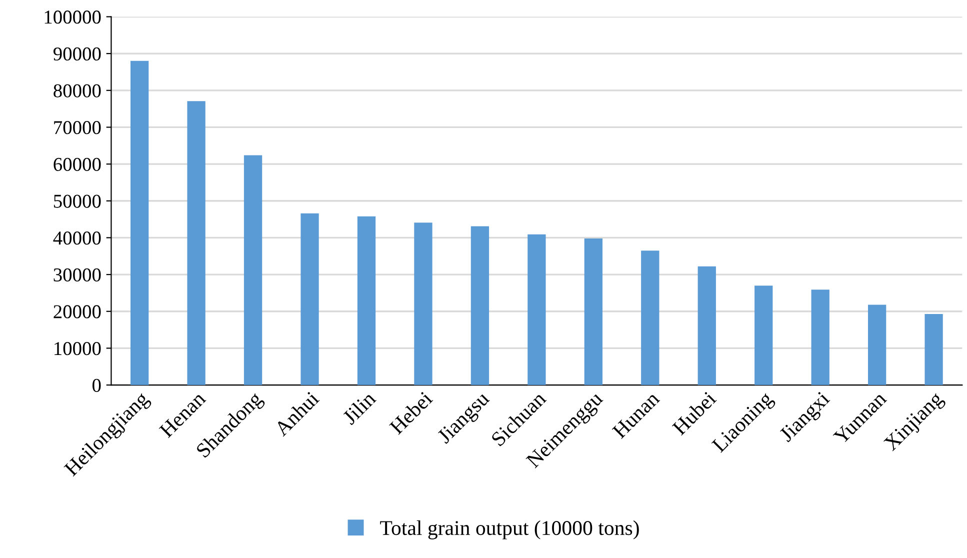 The width and height of the screenshot is (967, 558). I want to click on y-tick-label: 90000, so click(77, 54).